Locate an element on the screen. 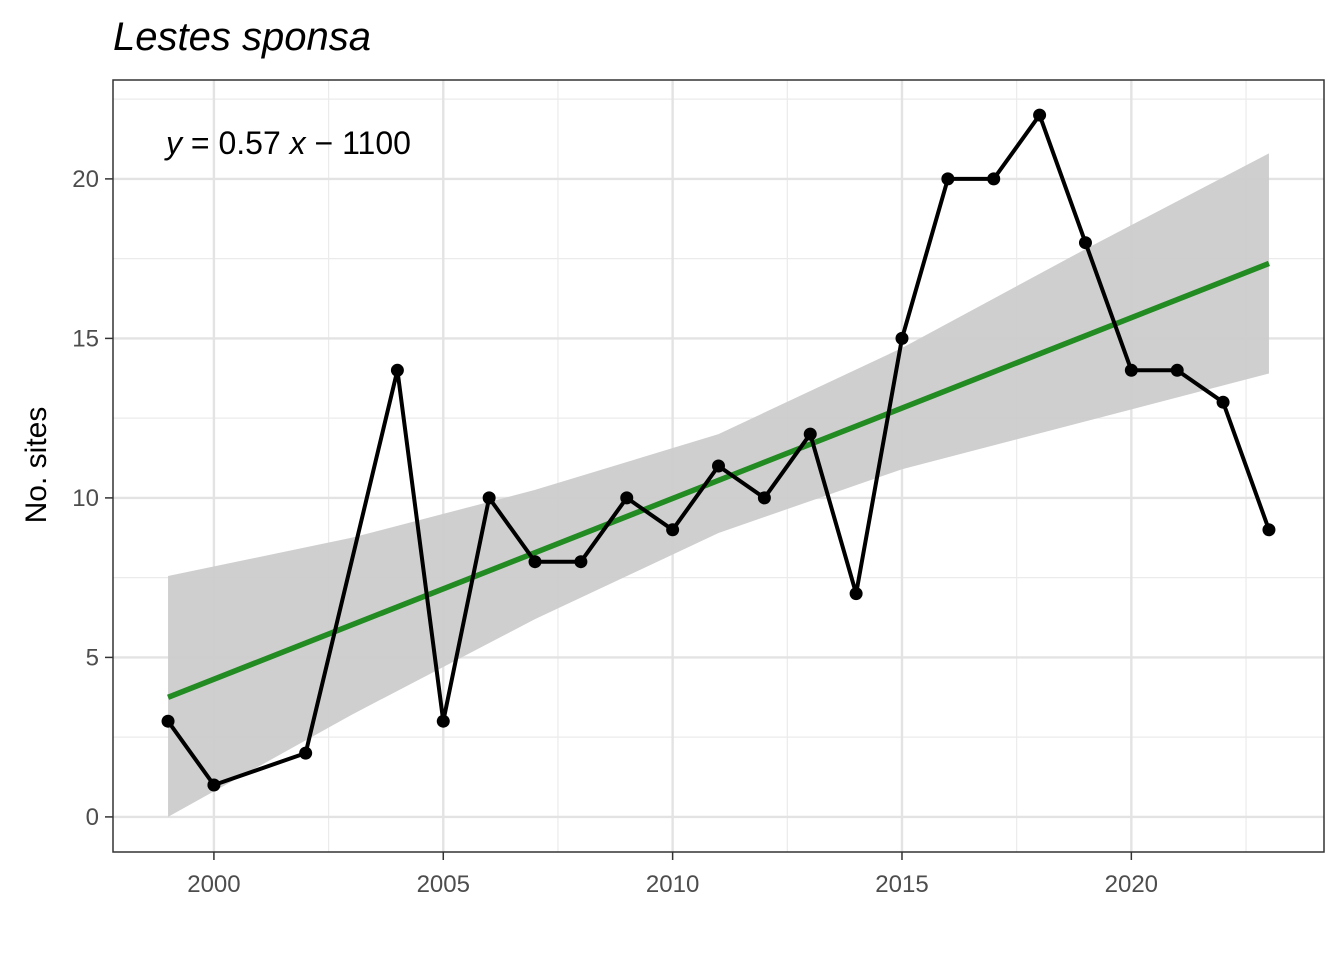 The image size is (1344, 960). equation-x: x is located at coordinates (297, 143).